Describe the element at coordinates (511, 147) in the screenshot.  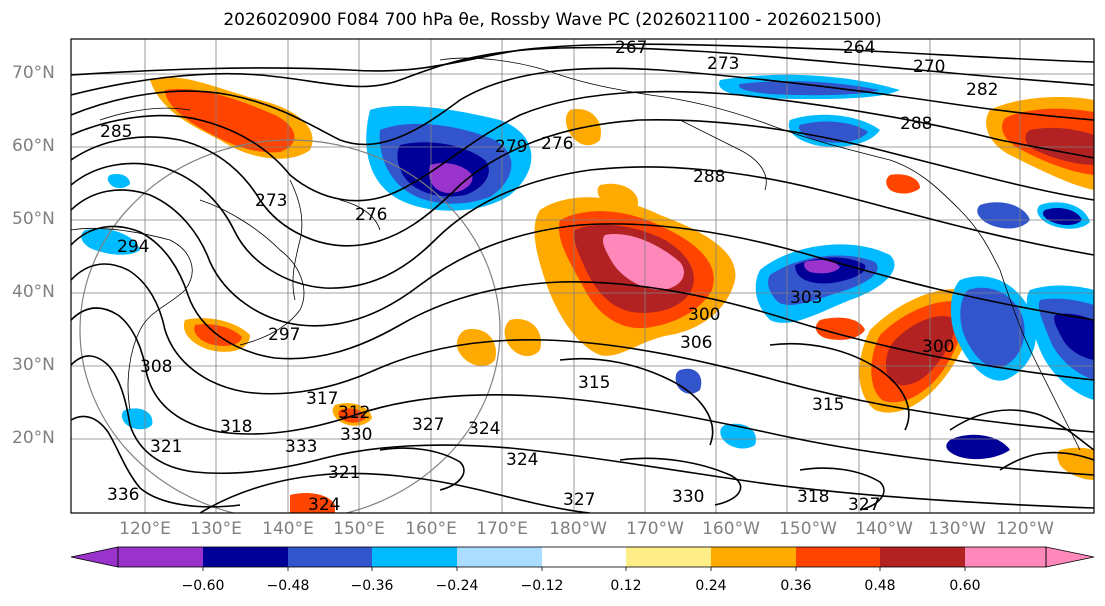
I see `contour-label: 279` at that location.